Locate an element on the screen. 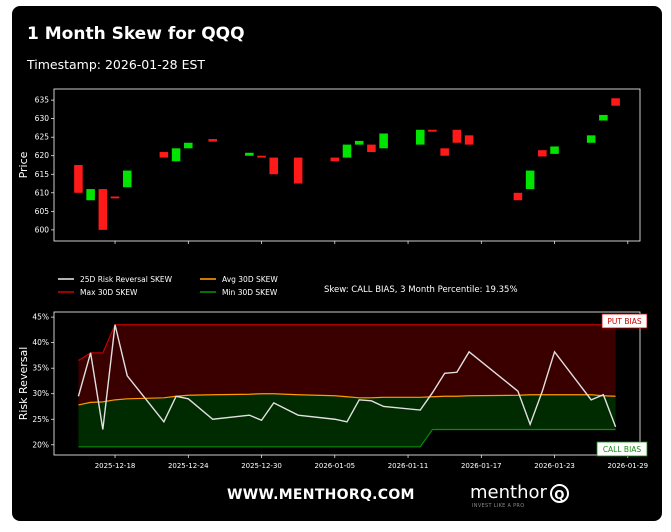  skew-xtick-label: 2026-01-05 is located at coordinates (334, 466).